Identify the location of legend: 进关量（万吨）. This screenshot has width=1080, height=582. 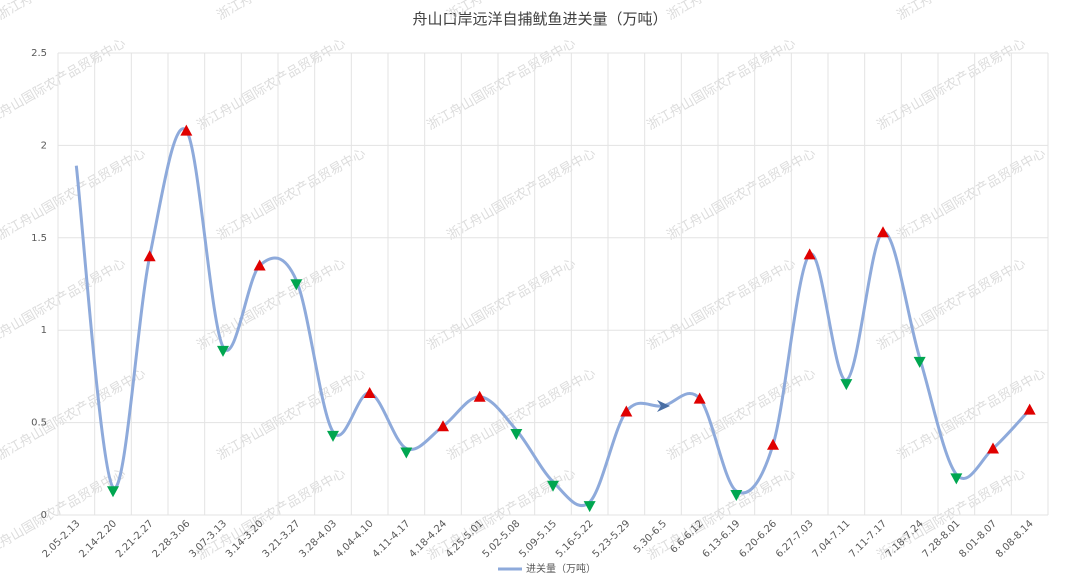
(547, 568).